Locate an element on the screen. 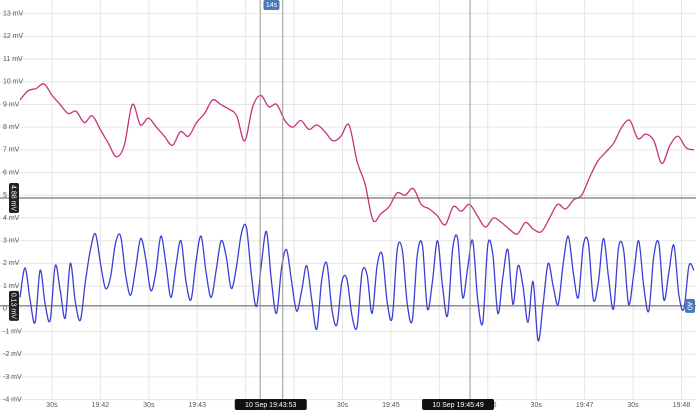 Image resolution: width=696 pixels, height=411 pixels. y-tick-label: 3 mV is located at coordinates (11, 241).